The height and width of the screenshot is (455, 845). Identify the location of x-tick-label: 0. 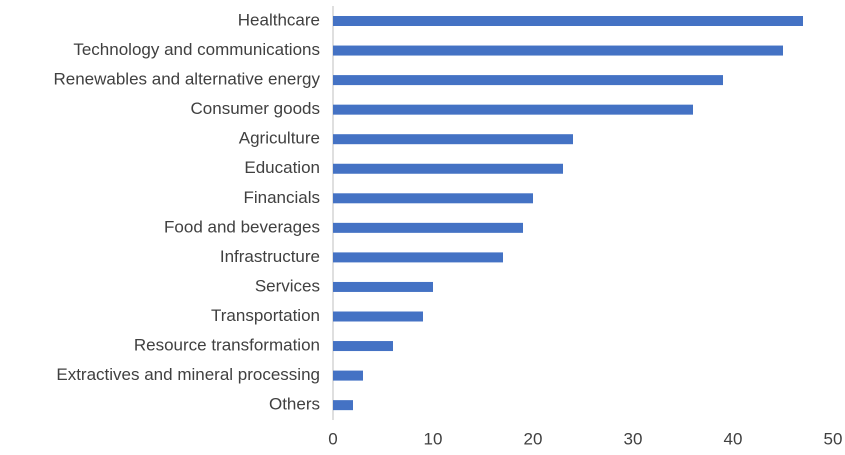
(332, 438).